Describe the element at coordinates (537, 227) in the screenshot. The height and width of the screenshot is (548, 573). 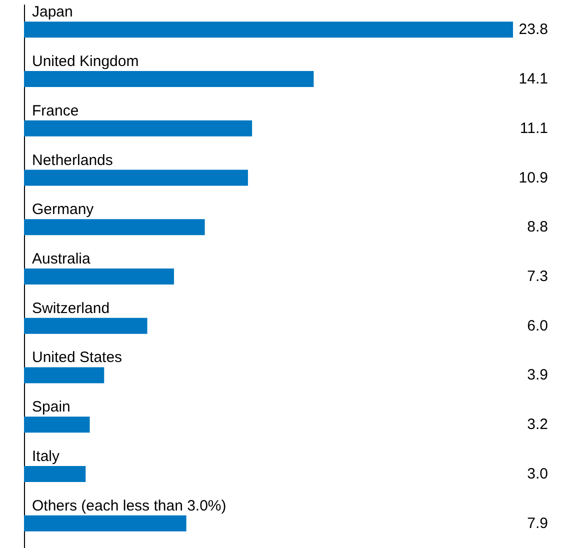
I see `data-label: 8.8` at that location.